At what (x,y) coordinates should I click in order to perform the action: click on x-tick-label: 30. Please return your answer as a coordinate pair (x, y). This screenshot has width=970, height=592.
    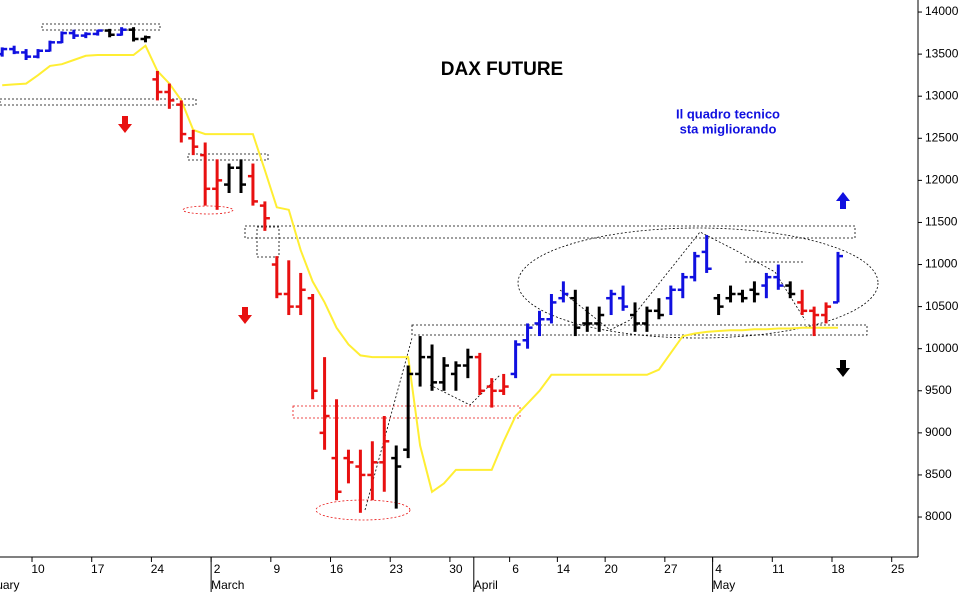
    Looking at the image, I should click on (456, 569).